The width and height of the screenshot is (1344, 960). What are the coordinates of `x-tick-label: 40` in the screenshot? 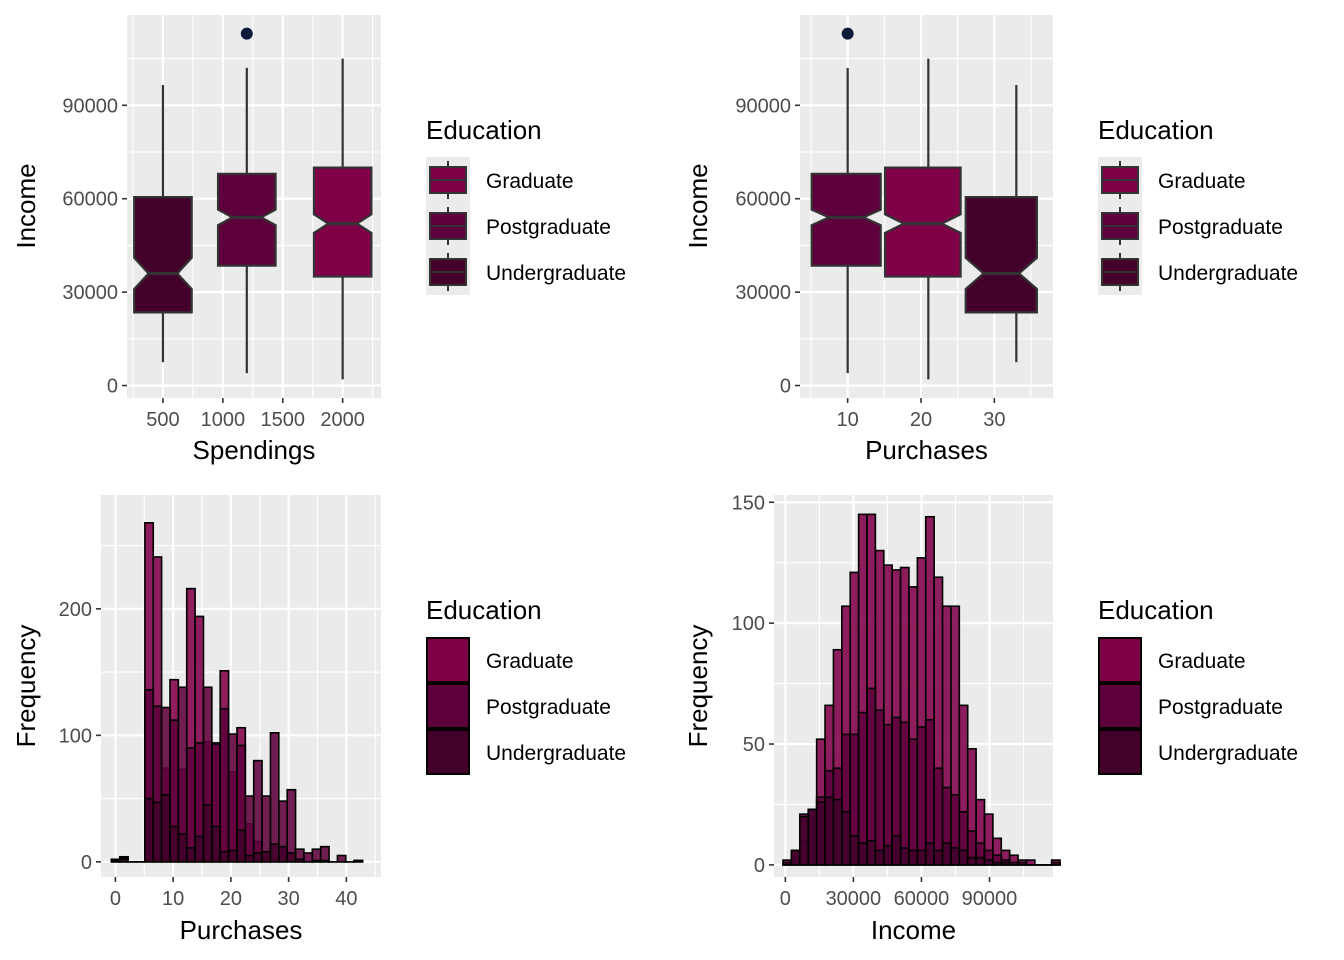 It's located at (346, 899).